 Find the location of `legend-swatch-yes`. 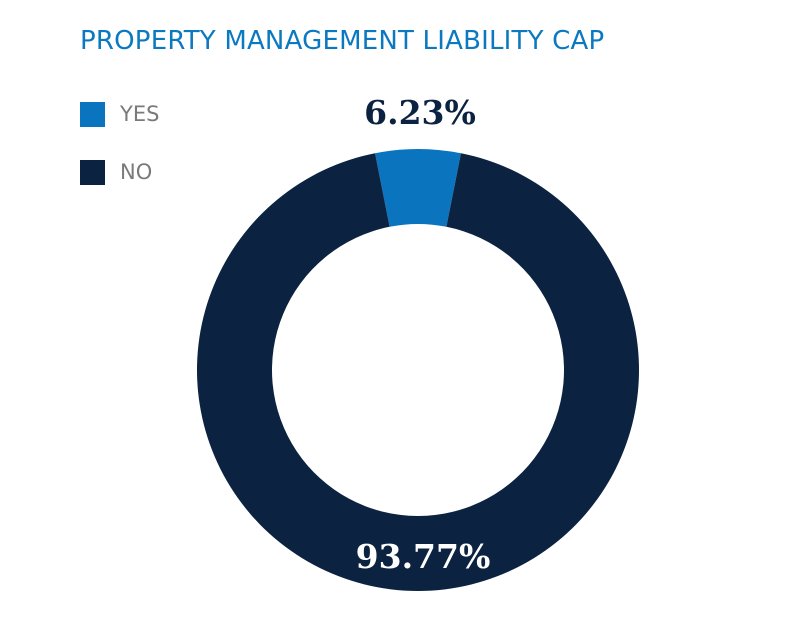

legend-swatch-yes is located at coordinates (92, 114).